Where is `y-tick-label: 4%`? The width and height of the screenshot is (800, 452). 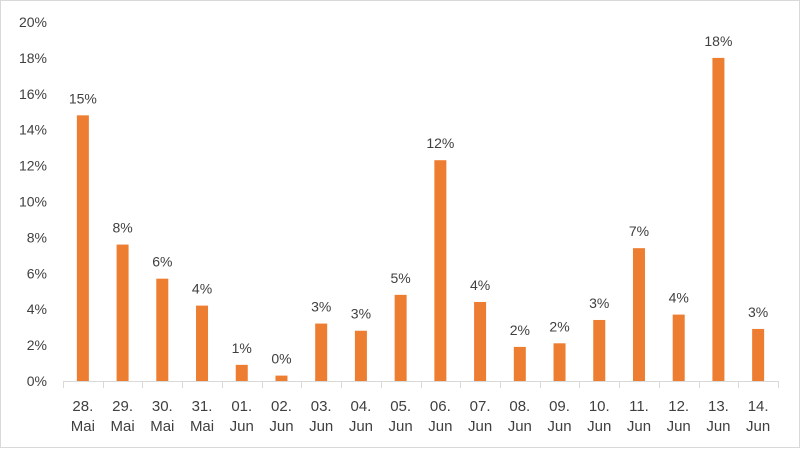
y-tick-label: 4% is located at coordinates (37, 309).